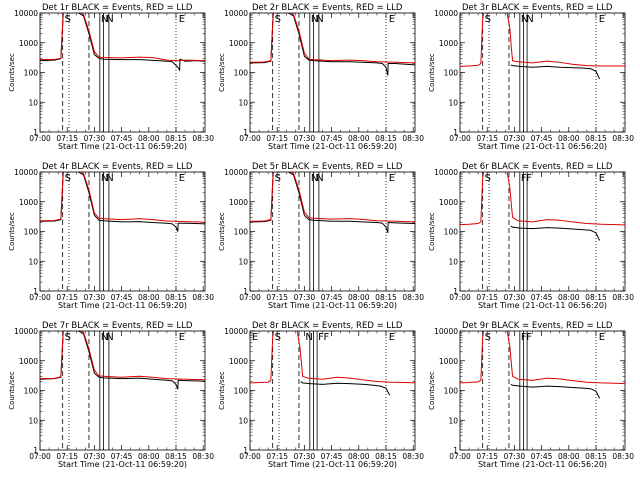 The width and height of the screenshot is (640, 480). What do you see at coordinates (542, 390) in the screenshot?
I see `plot-frame` at bounding box center [542, 390].